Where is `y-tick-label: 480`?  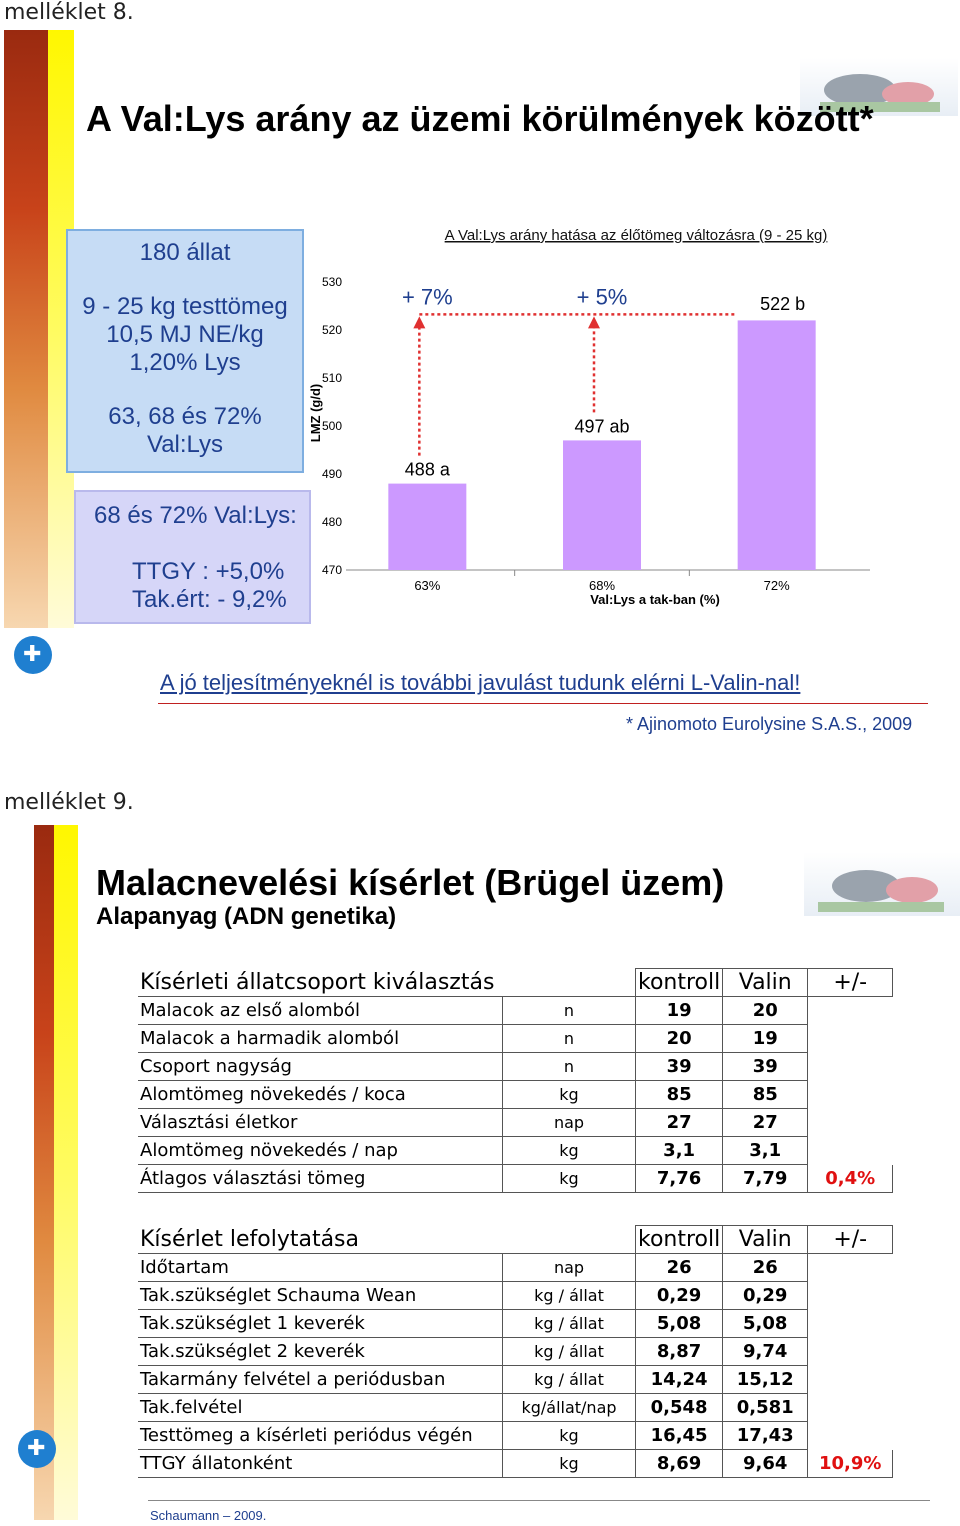
y-tick-label: 480 is located at coordinates (332, 522).